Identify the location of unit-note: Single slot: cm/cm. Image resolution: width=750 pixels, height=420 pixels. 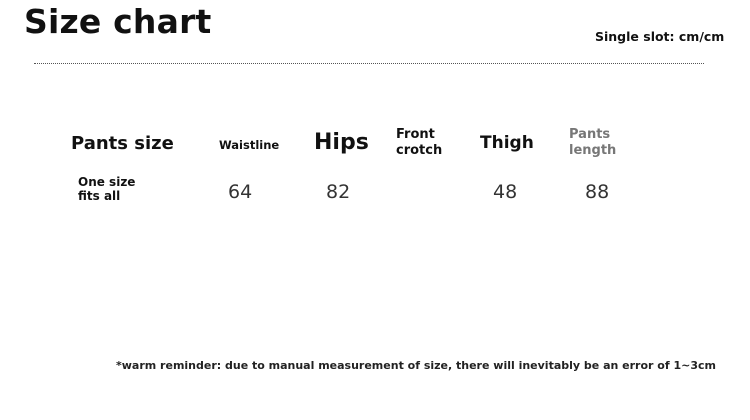
(660, 36).